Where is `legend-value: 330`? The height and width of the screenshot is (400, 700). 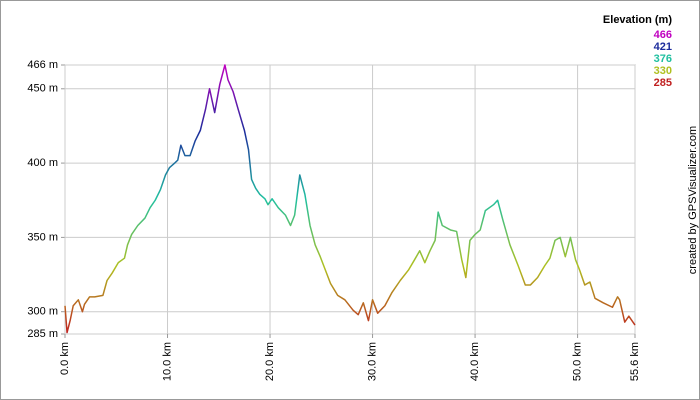 legend-value: 330 is located at coordinates (663, 71).